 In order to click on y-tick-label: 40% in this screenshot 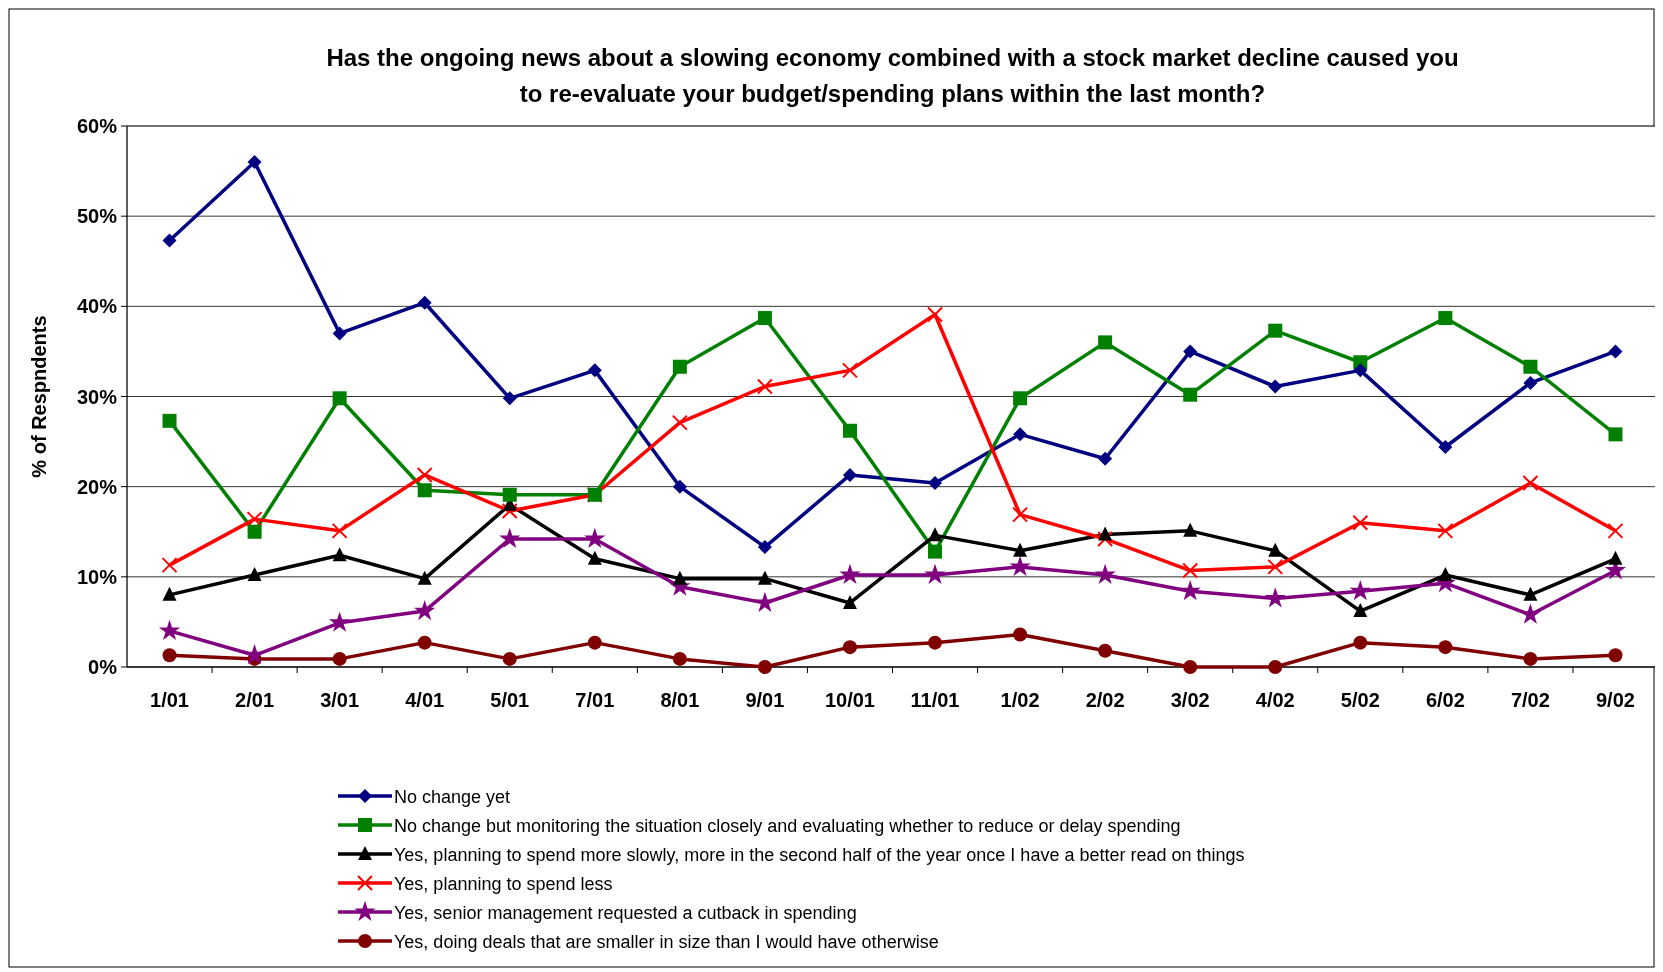, I will do `click(97, 306)`.